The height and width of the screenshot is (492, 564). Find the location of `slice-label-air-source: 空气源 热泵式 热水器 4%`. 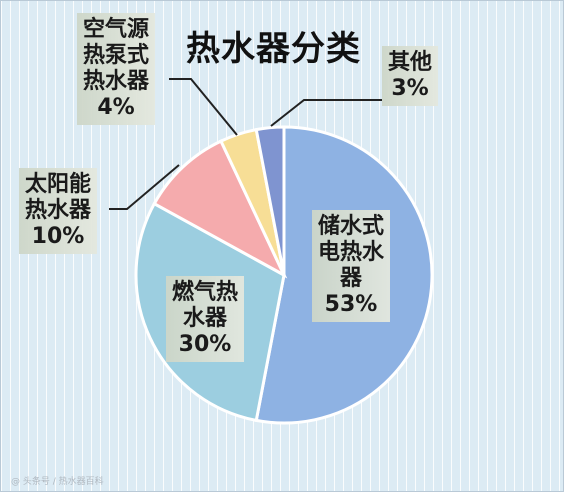

slice-label-air-source: 空气源 热泵式 热水器 4% is located at coordinates (116, 69).